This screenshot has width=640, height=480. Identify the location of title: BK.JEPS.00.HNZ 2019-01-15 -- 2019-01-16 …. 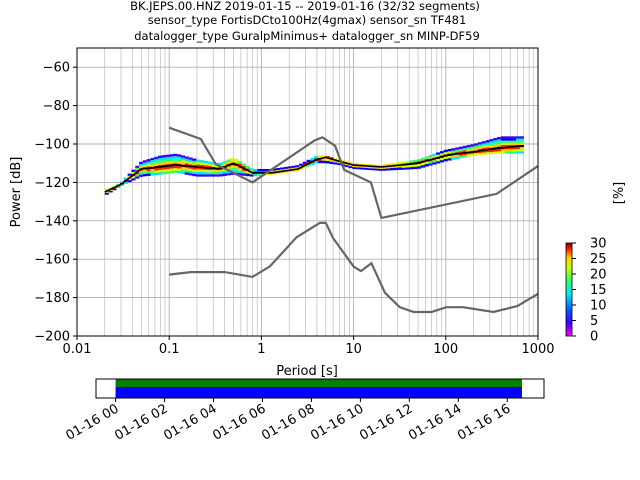
(305, 21).